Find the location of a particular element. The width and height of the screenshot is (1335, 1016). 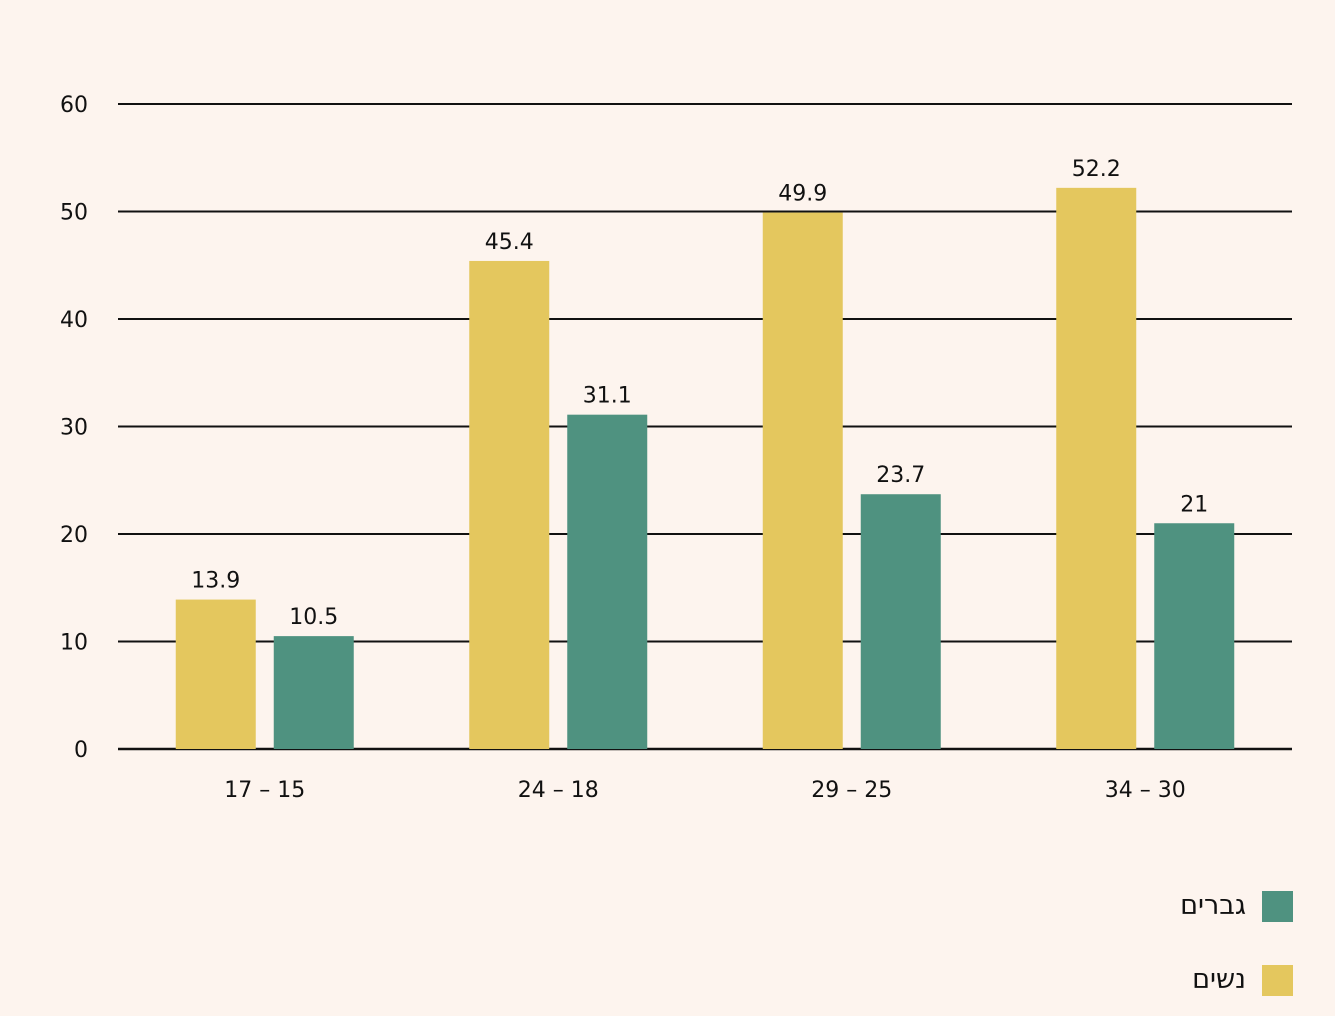

legend: גברים נשים is located at coordinates (1236, 943).